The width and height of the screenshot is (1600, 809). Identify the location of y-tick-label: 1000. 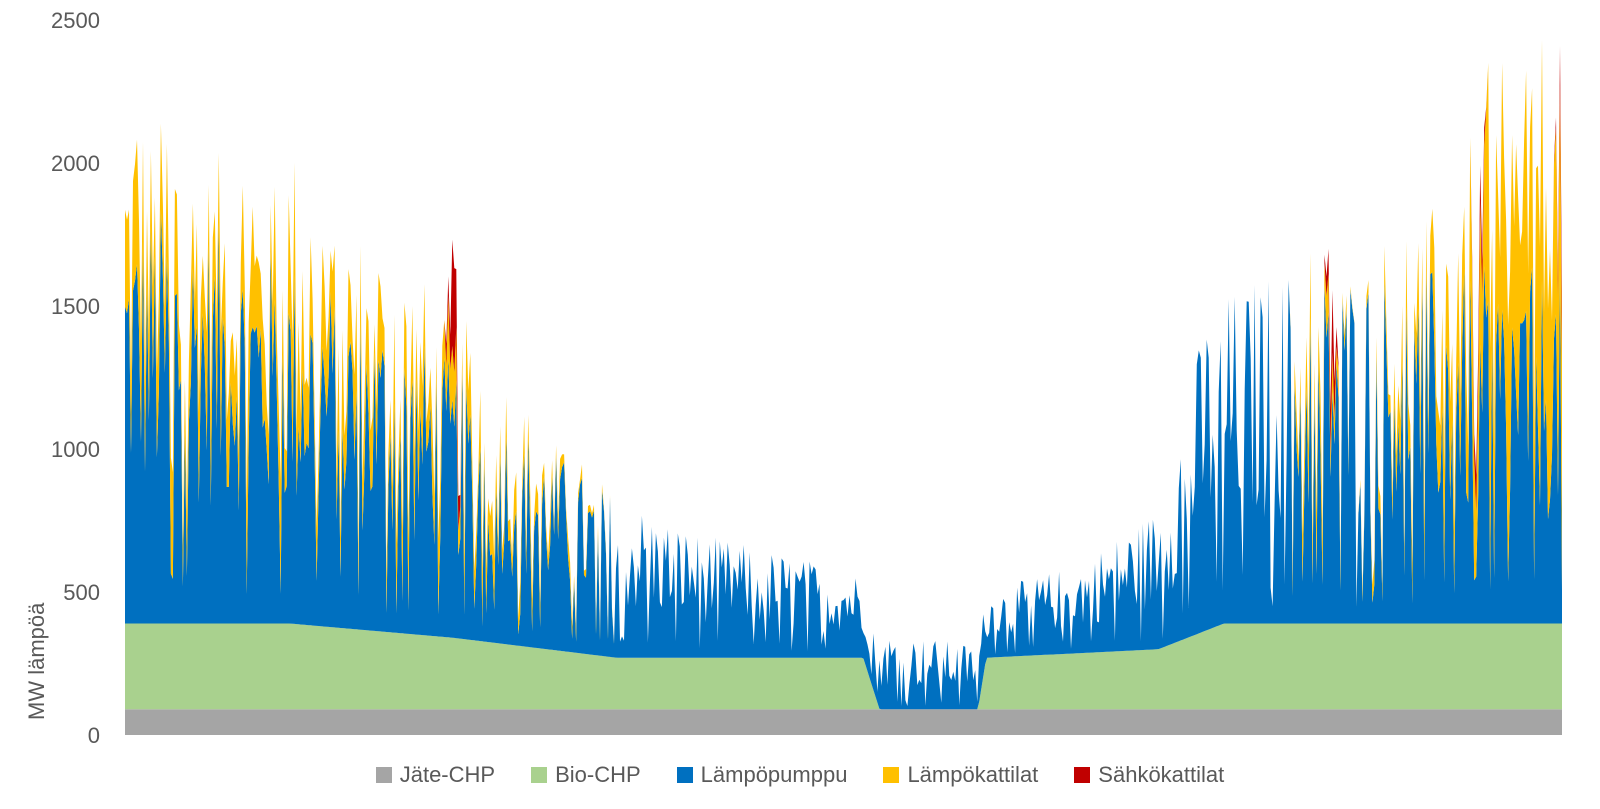
(75, 449).